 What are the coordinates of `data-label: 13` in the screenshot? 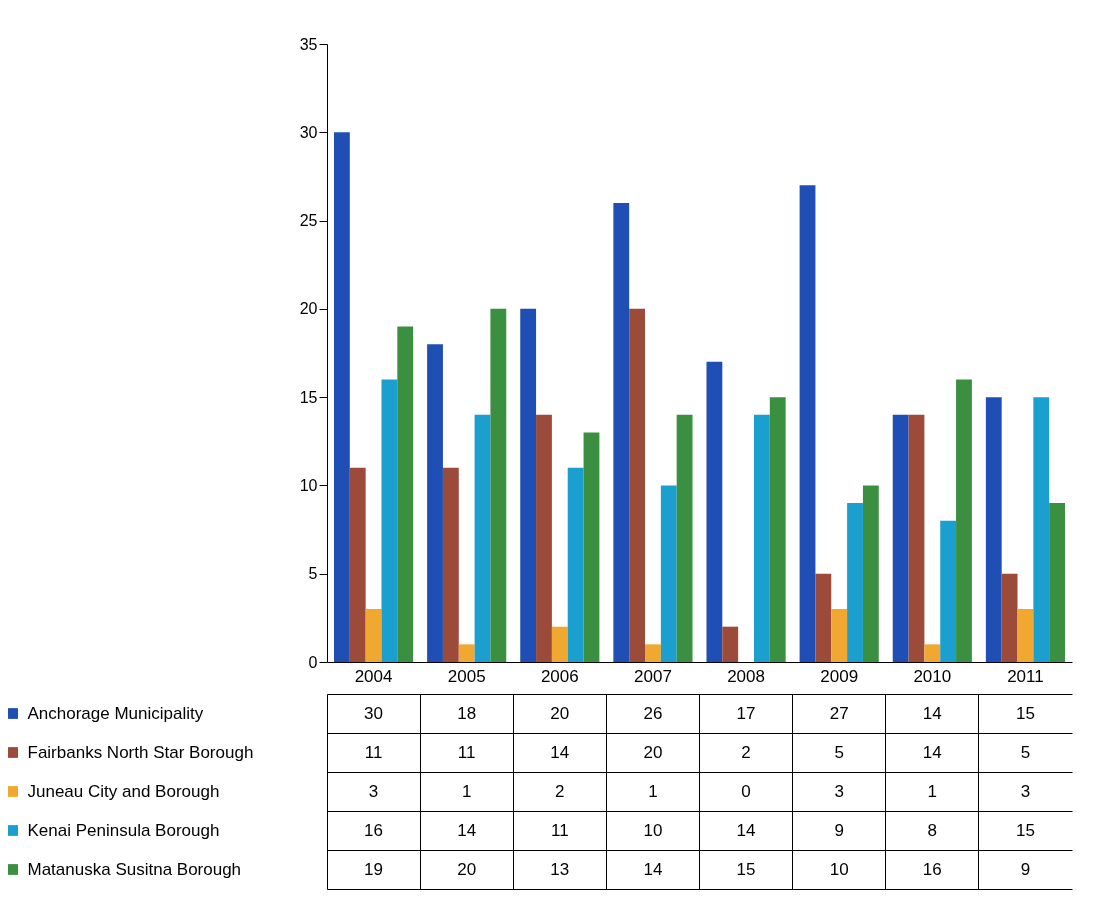 It's located at (560, 869).